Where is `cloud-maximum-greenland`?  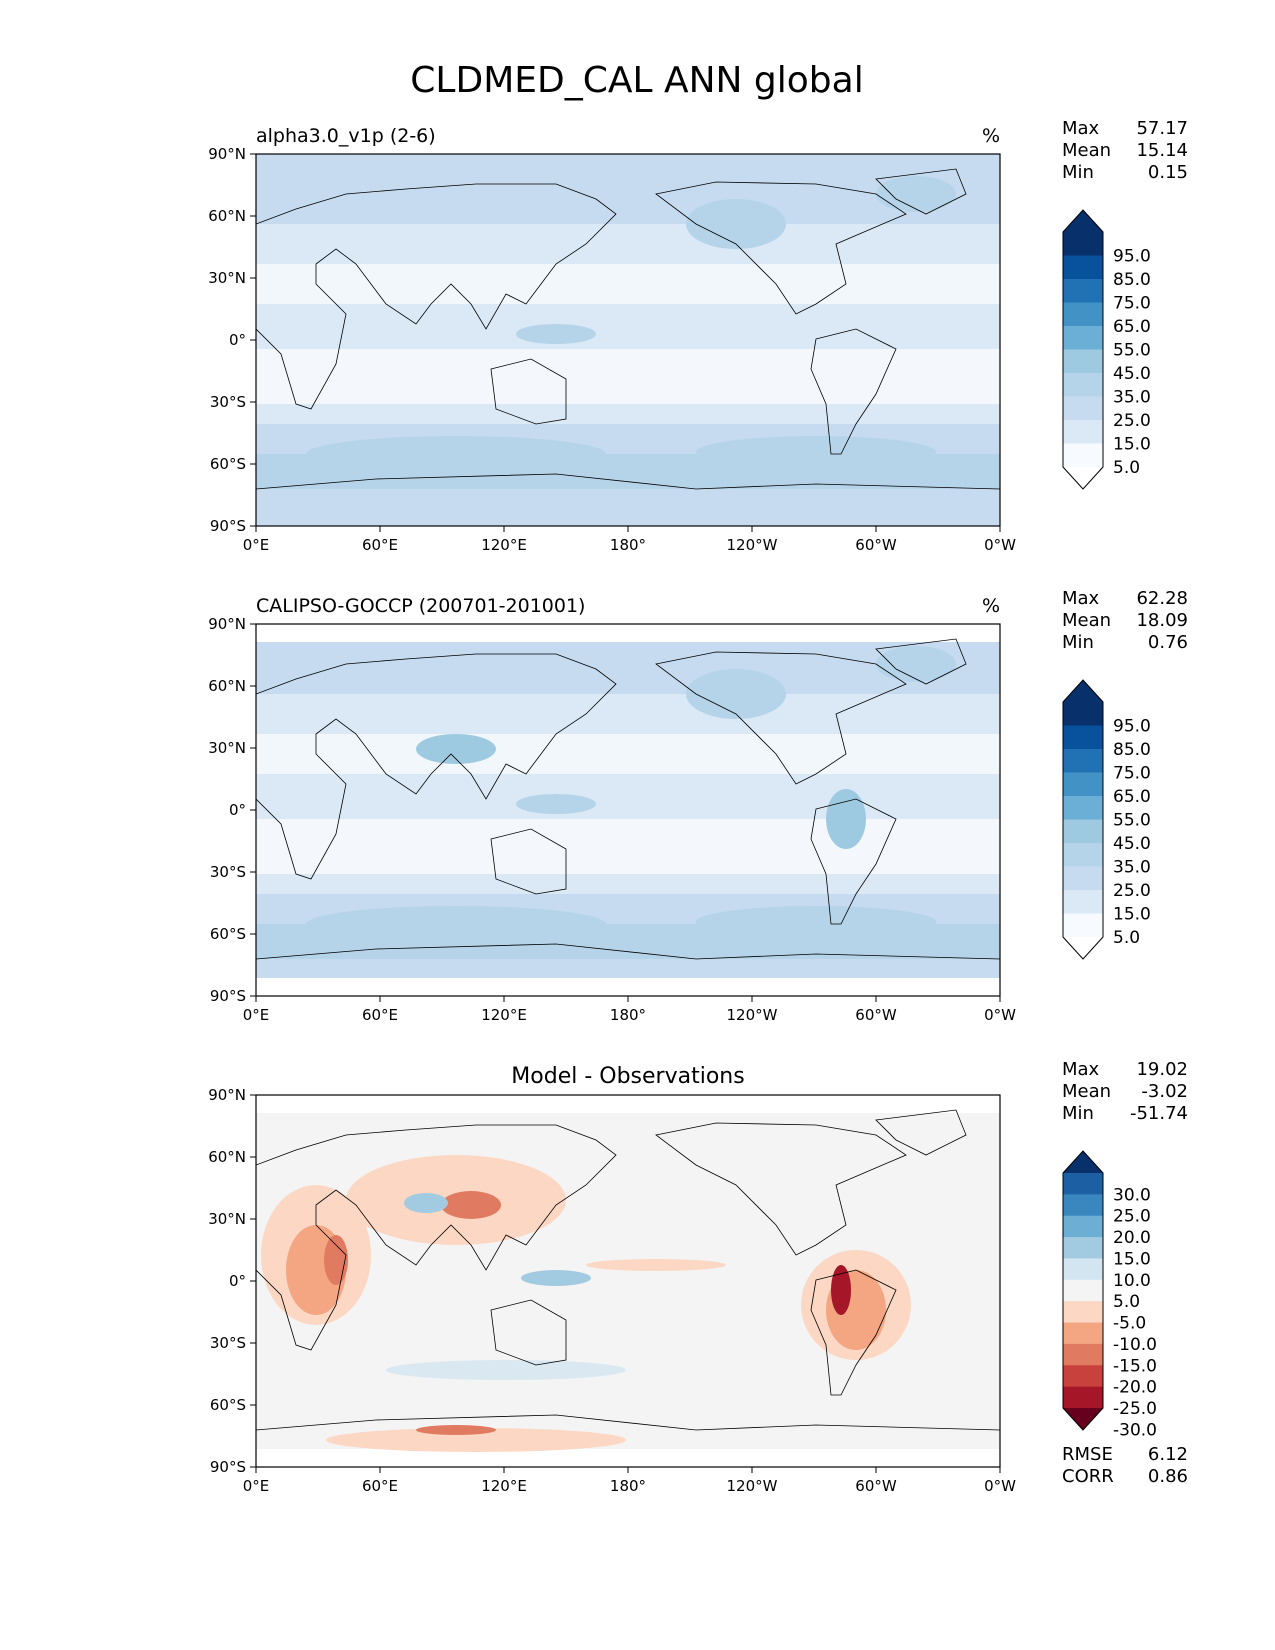
cloud-maximum-greenland is located at coordinates (916, 664).